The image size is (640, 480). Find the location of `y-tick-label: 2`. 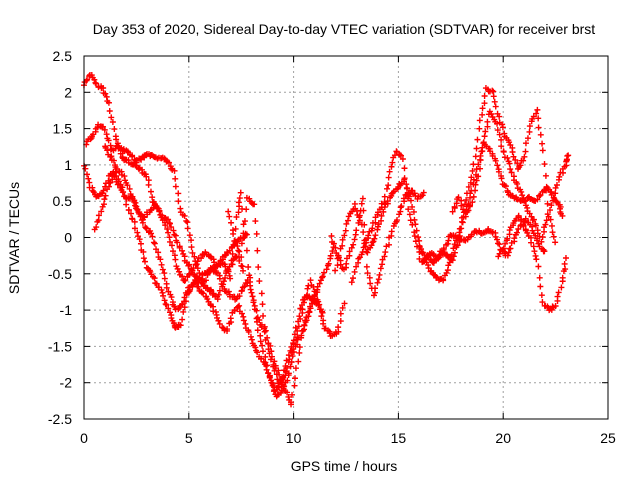

y-tick-label: 2 is located at coordinates (68, 92).